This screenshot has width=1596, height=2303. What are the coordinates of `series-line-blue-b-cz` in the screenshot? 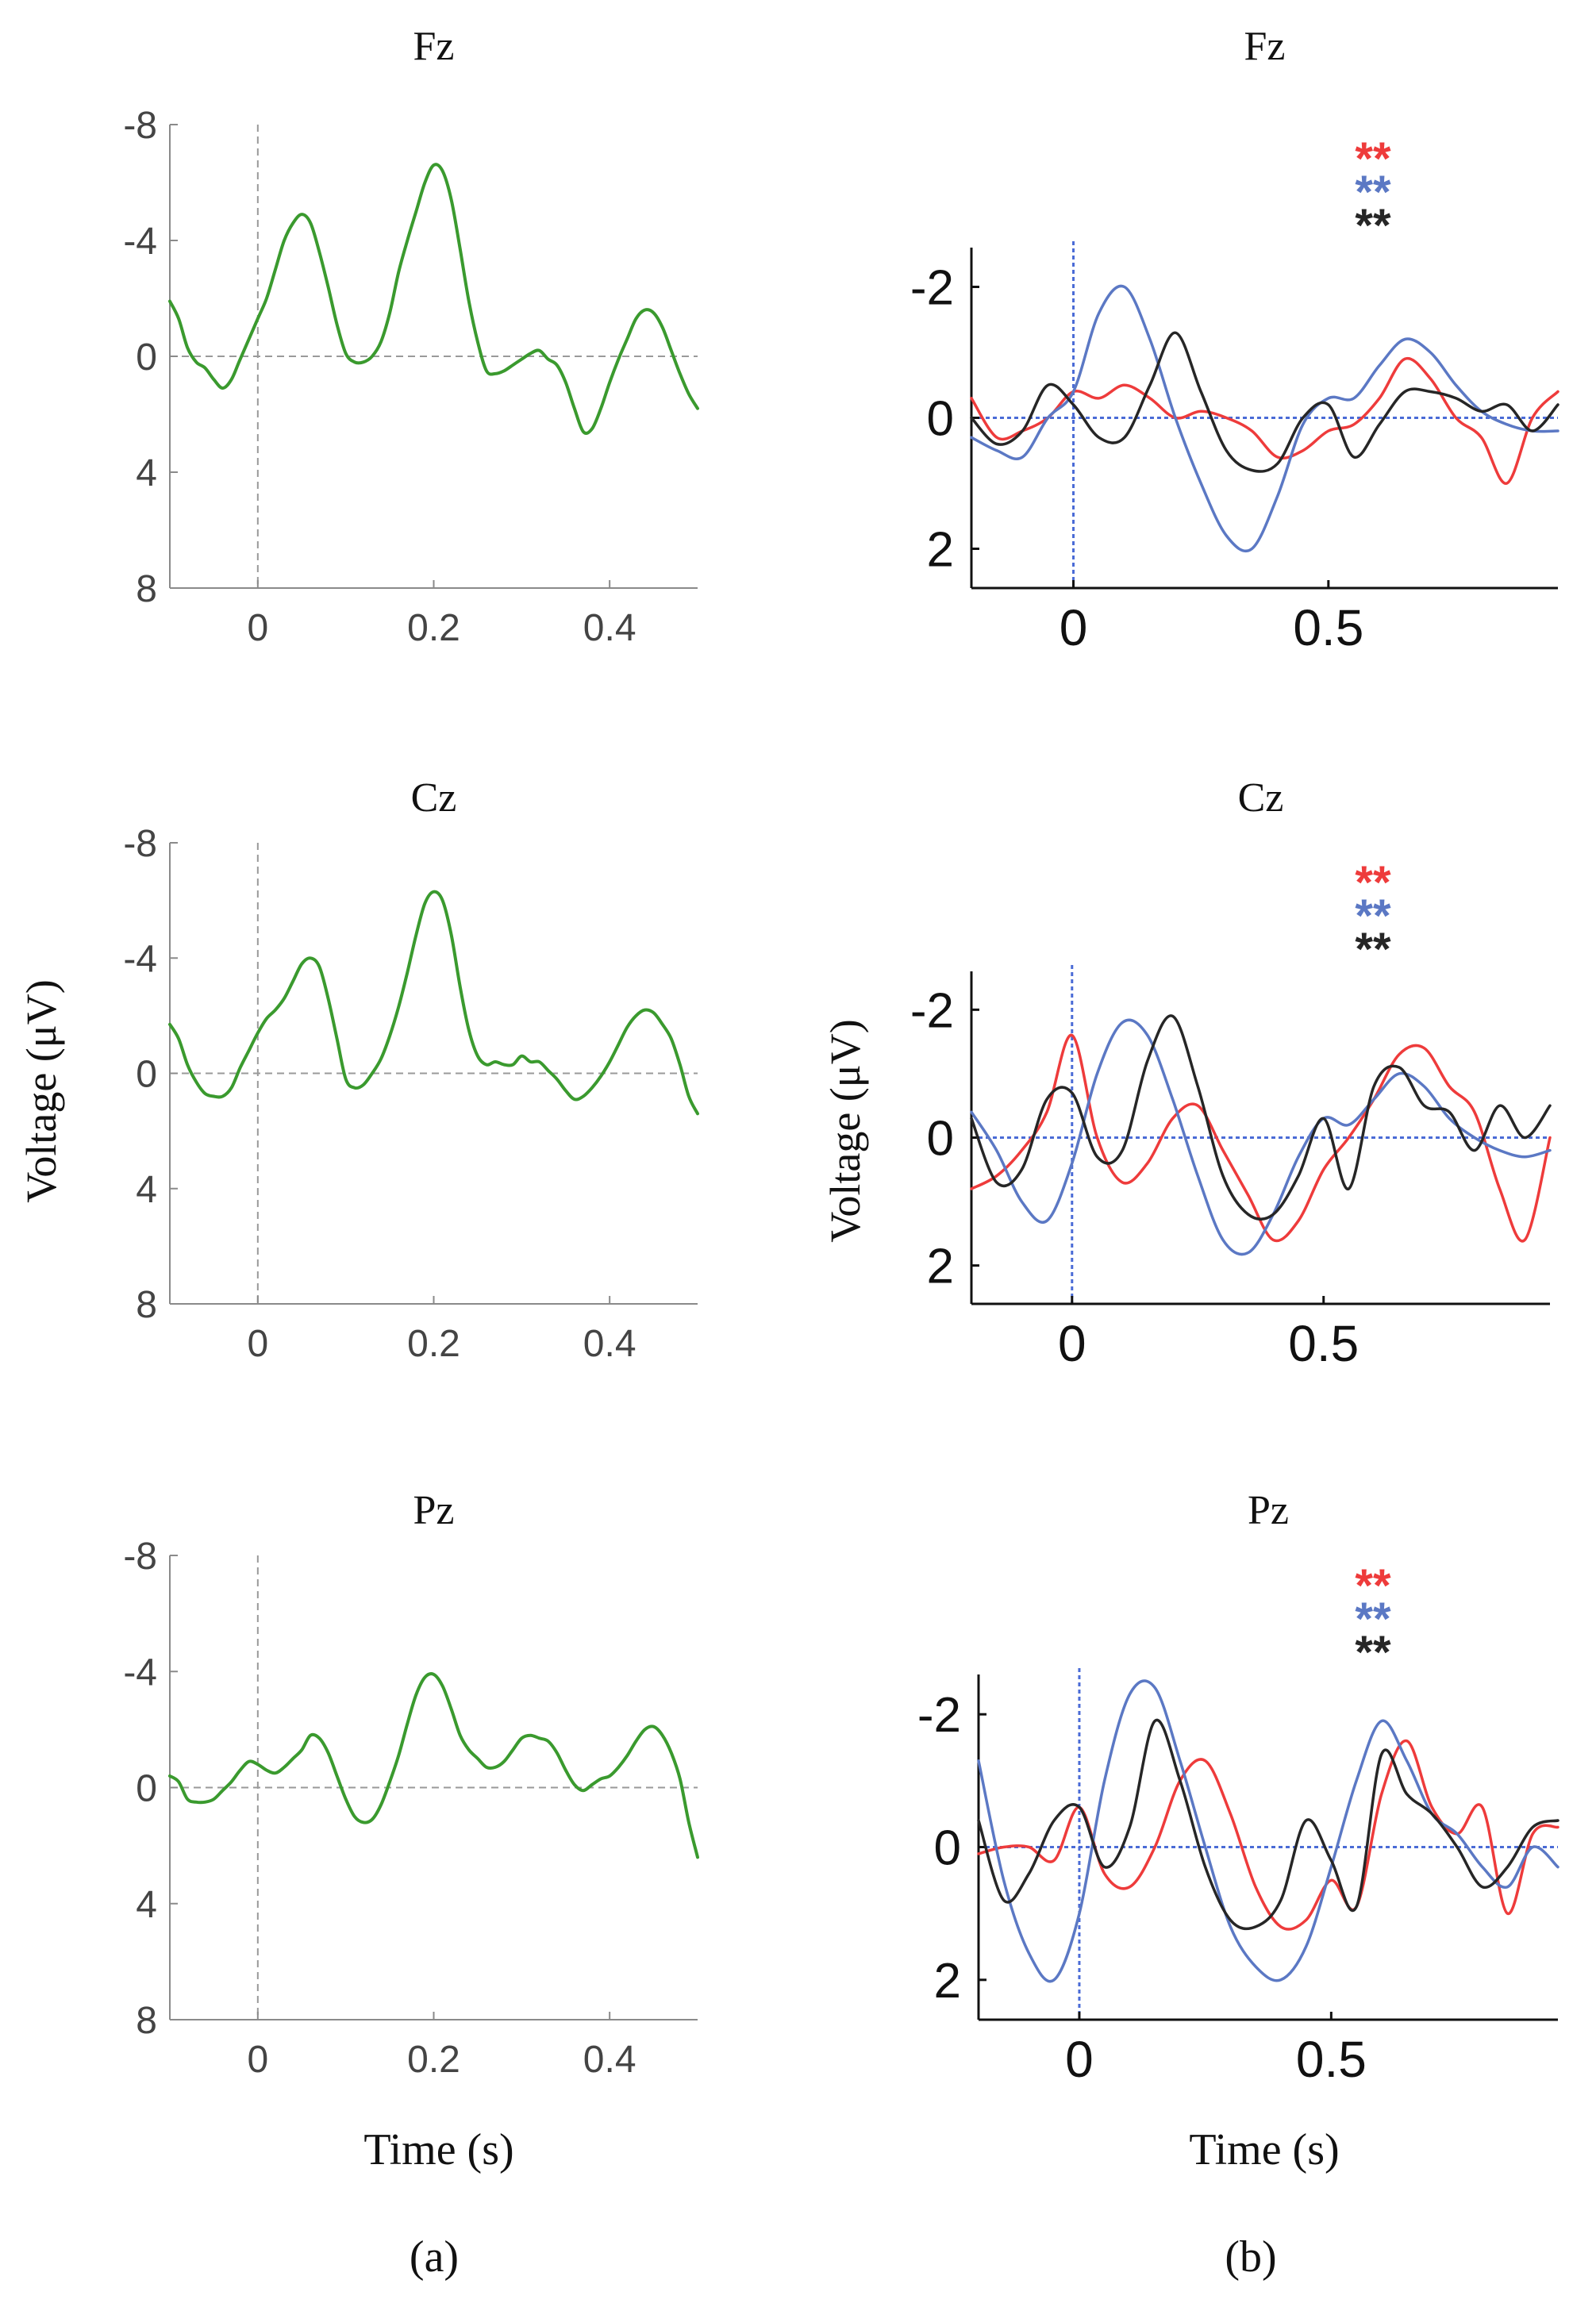 It's located at (1261, 1137).